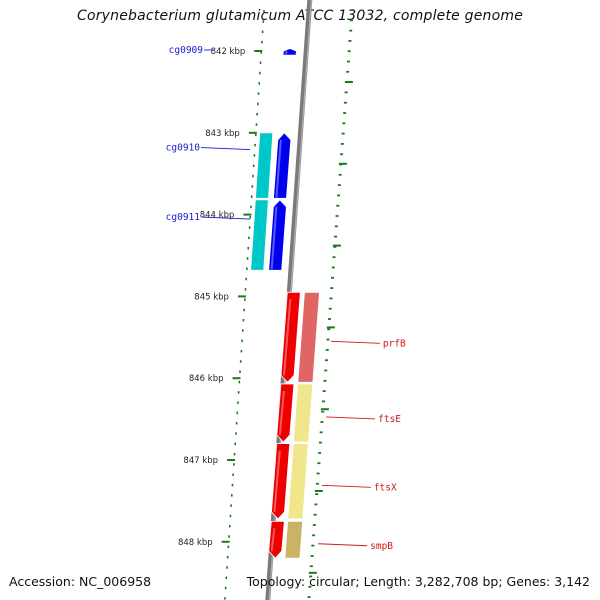 This screenshot has width=600, height=600. Describe the element at coordinates (264, 165) in the screenshot. I see `cog-band-cg0910` at that location.